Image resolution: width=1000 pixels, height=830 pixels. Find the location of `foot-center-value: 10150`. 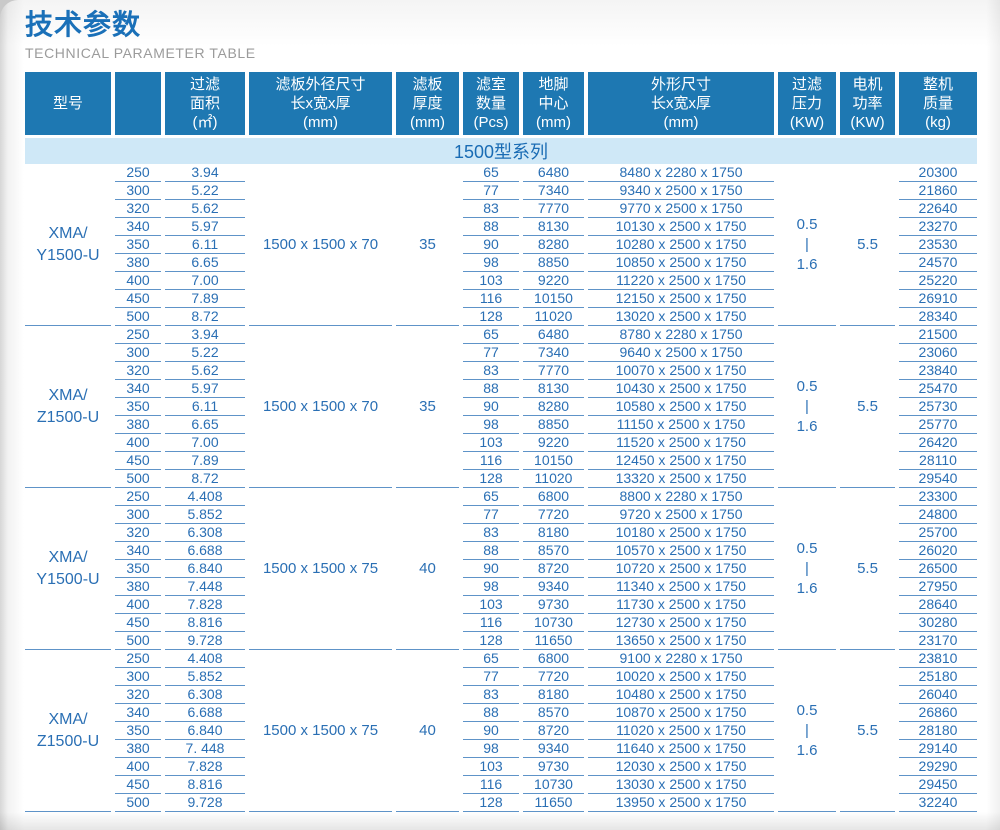

foot-center-value: 10150 is located at coordinates (553, 299).